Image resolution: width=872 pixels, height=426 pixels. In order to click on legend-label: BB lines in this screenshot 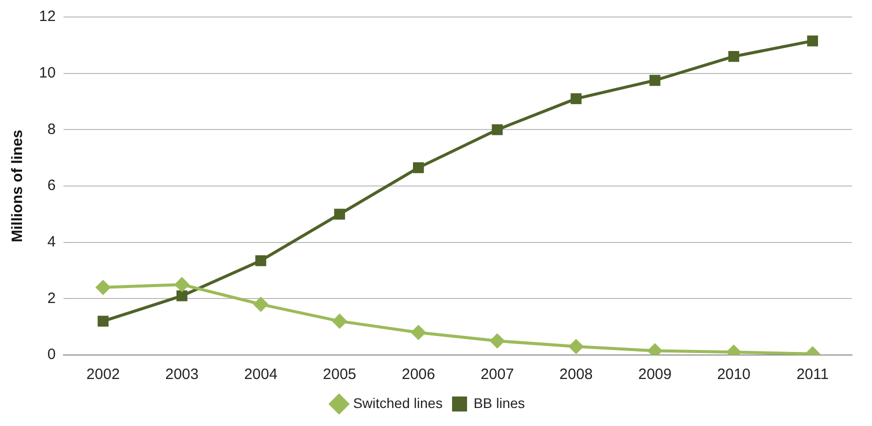, I will do `click(499, 402)`.